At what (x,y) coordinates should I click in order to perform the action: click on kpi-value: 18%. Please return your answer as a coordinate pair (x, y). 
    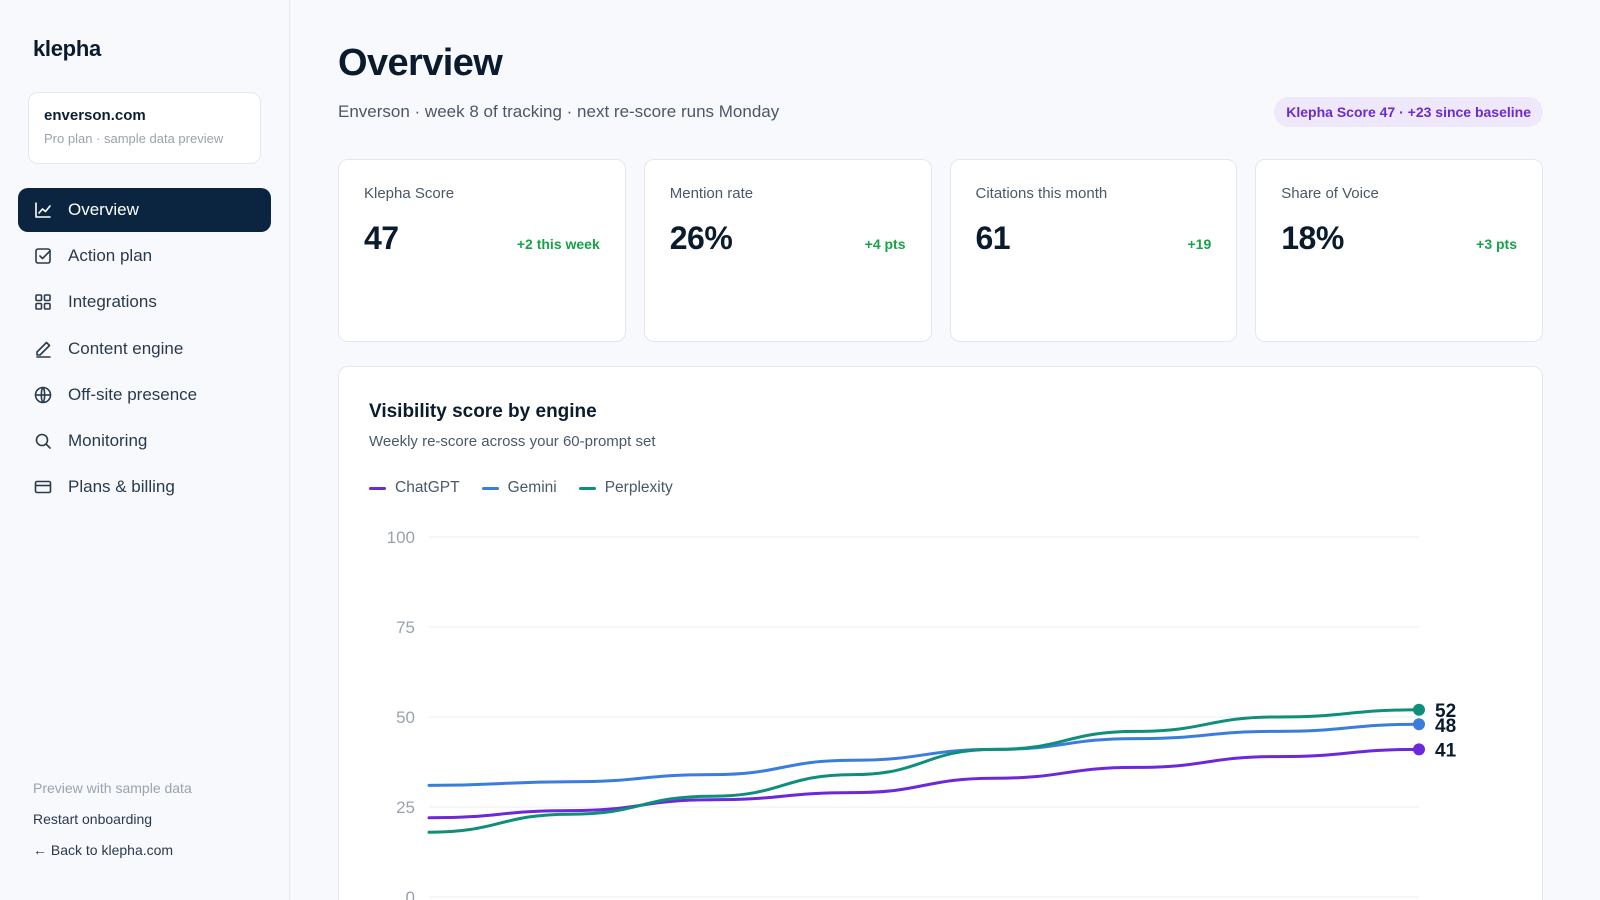
    Looking at the image, I should click on (1312, 238).